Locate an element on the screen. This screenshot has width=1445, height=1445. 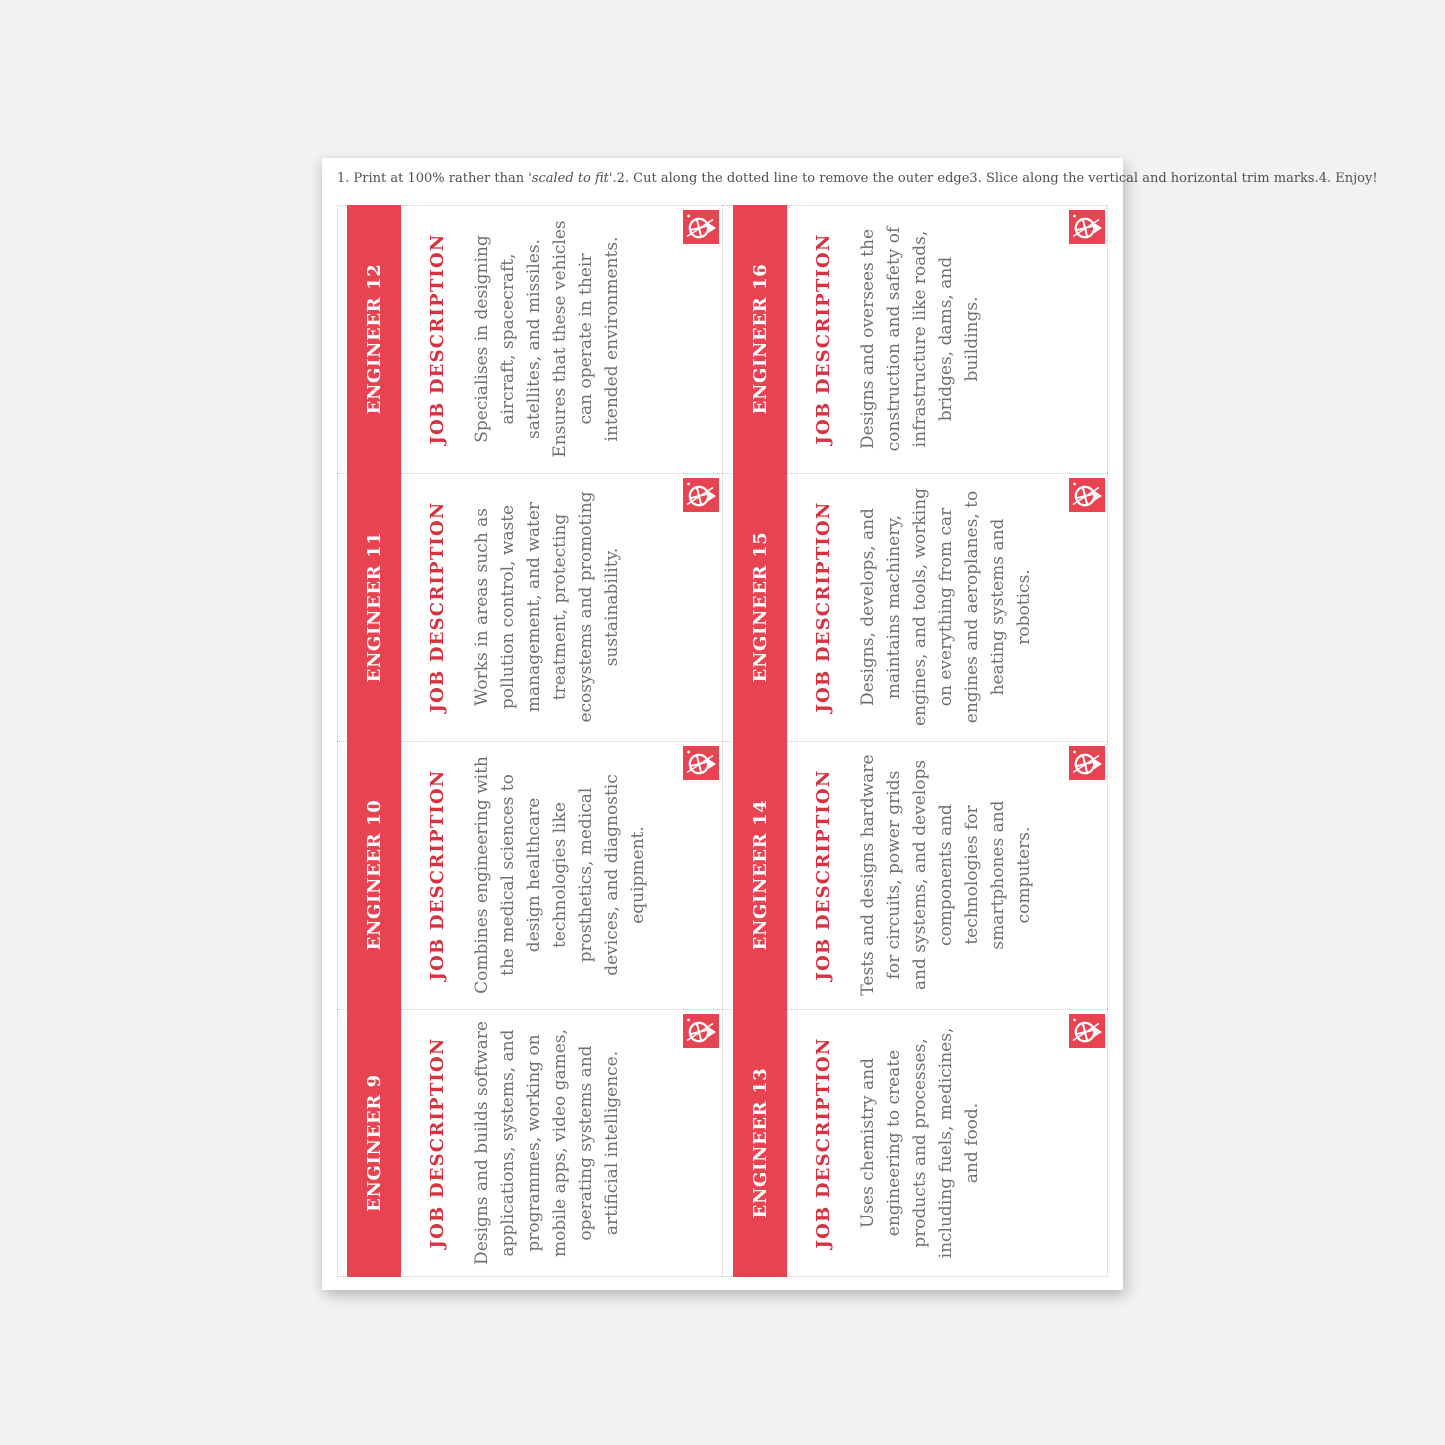
card-title-band: ENGINEER 9 is located at coordinates (374, 1143).